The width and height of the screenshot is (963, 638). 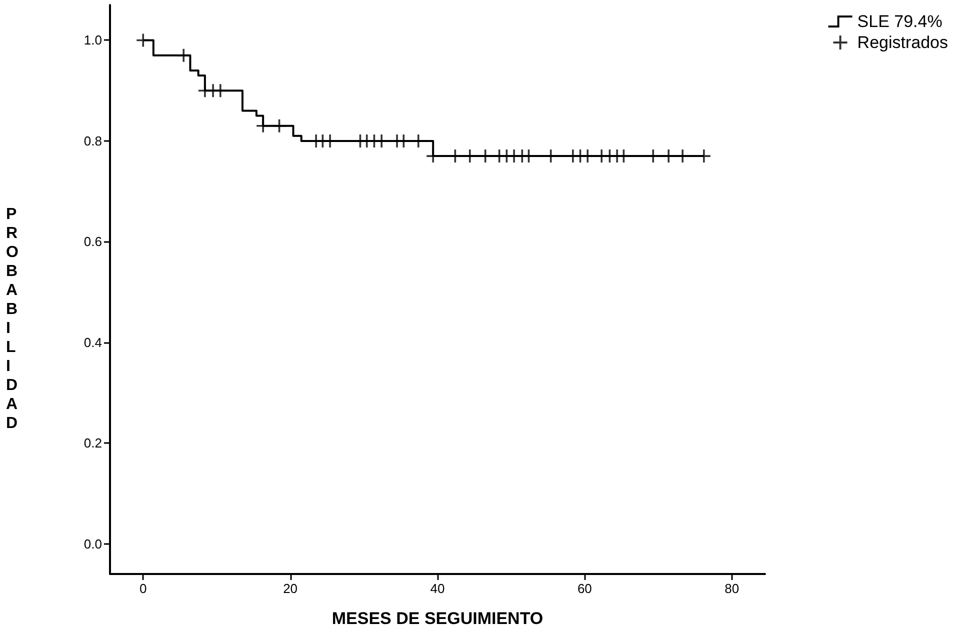 What do you see at coordinates (290, 588) in the screenshot?
I see `x-tick-label: 20` at bounding box center [290, 588].